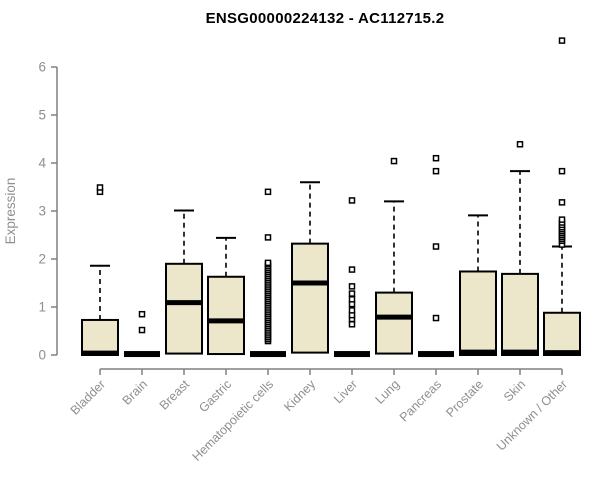 The image size is (600, 500). What do you see at coordinates (464, 398) in the screenshot?
I see `x-tick-label: Prostate` at bounding box center [464, 398].